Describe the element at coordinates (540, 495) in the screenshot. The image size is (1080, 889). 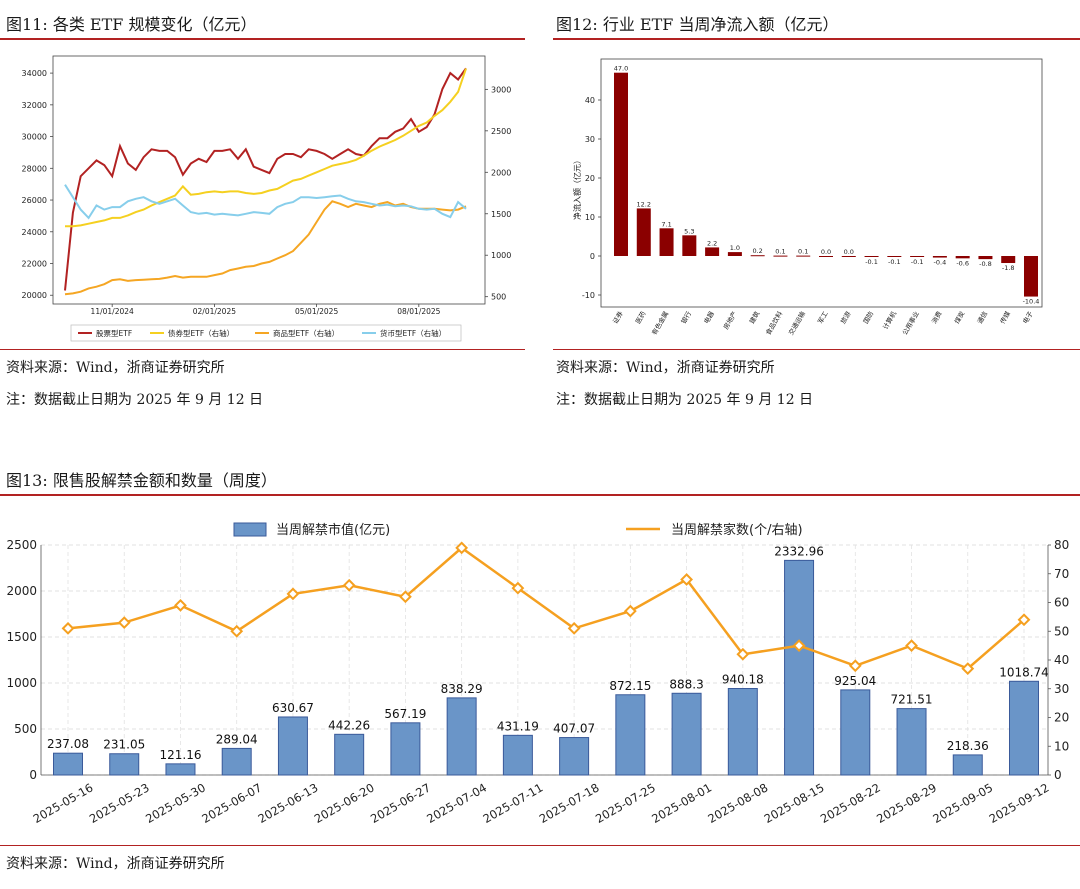
I see `fig13-title-rule` at that location.